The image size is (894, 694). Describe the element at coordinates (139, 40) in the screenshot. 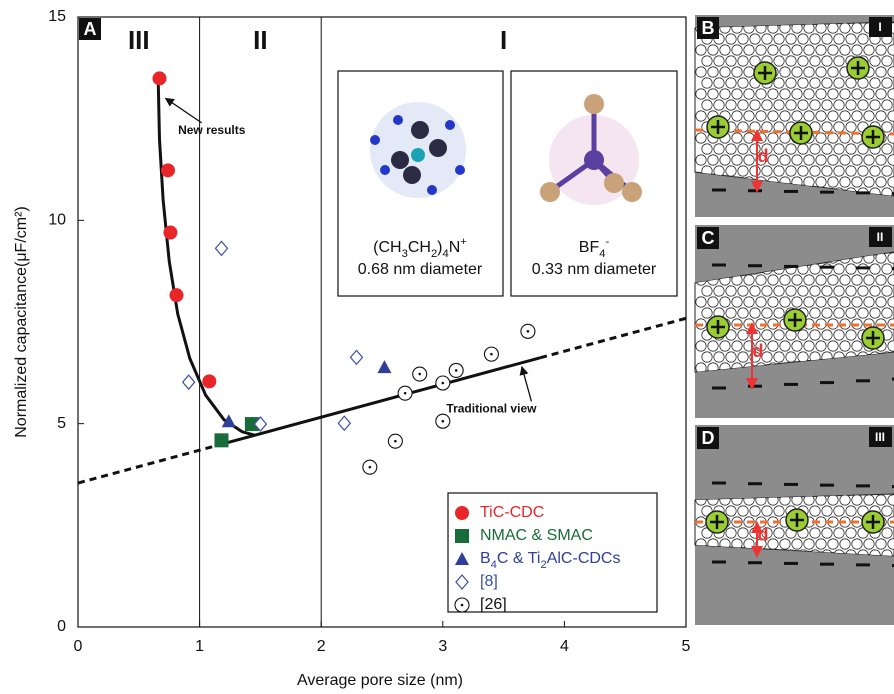

I see `region-label: III` at that location.